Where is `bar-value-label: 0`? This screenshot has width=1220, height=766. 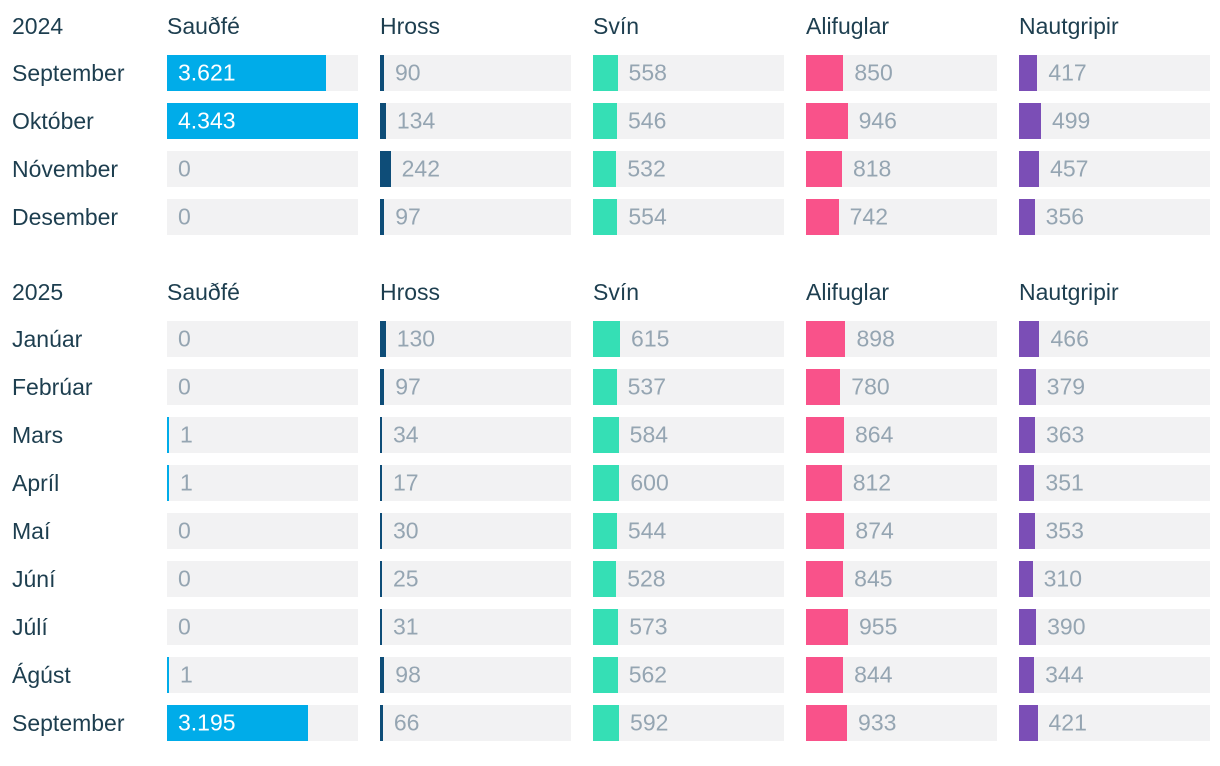
bar-value-label: 0 is located at coordinates (184, 168).